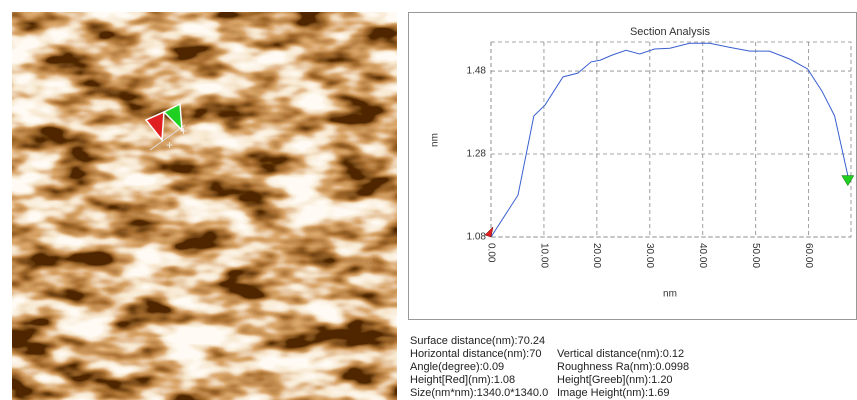 This screenshot has width=857, height=400. I want to click on x-tick-label: 10.00, so click(543, 255).